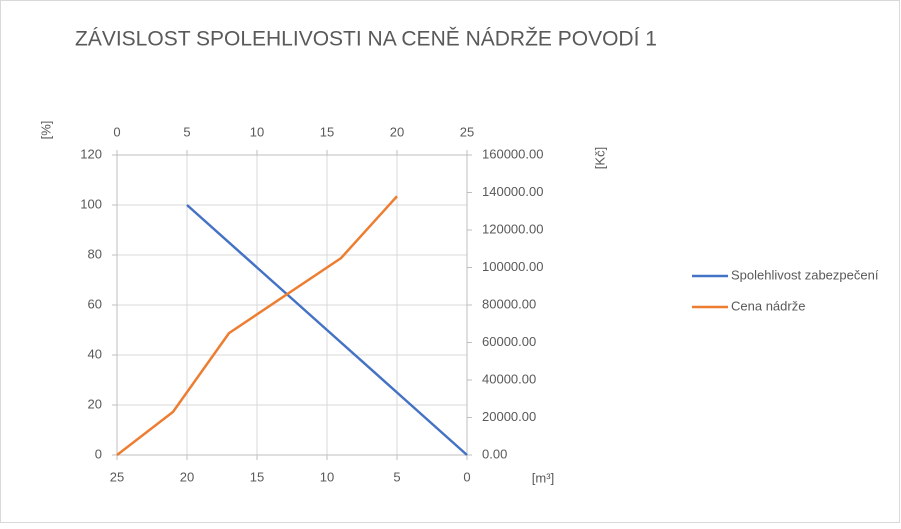 Image resolution: width=901 pixels, height=529 pixels. What do you see at coordinates (95, 353) in the screenshot?
I see `y-tick-label: 40` at bounding box center [95, 353].